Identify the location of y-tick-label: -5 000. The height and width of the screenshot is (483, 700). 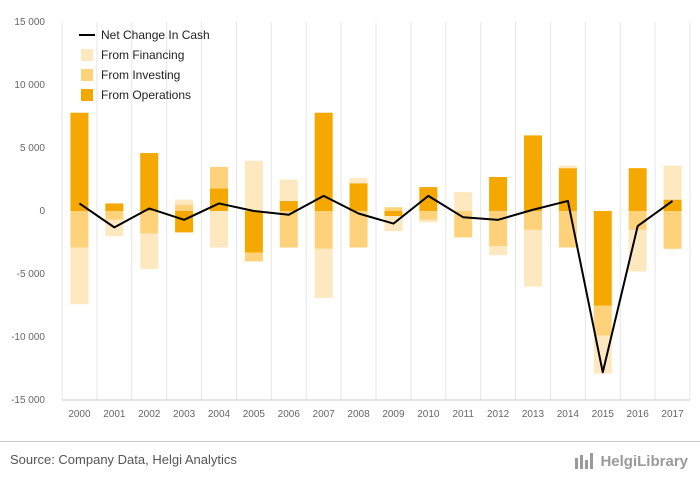
(31, 274).